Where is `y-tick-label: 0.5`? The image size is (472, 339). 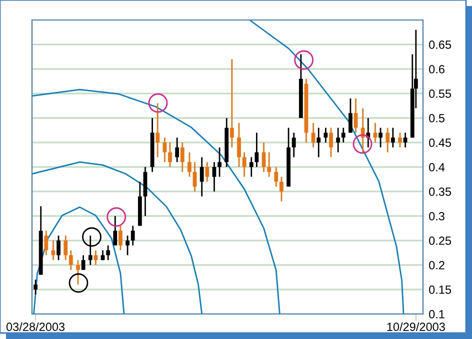 y-tick-label: 0.5 is located at coordinates (436, 118).